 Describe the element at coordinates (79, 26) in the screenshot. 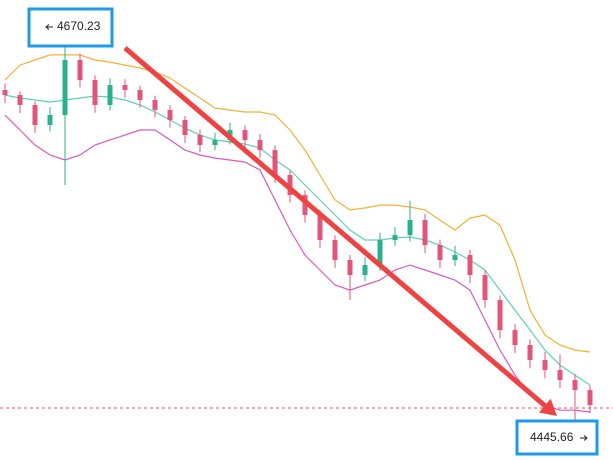

I see `high-label: 4670.23` at that location.